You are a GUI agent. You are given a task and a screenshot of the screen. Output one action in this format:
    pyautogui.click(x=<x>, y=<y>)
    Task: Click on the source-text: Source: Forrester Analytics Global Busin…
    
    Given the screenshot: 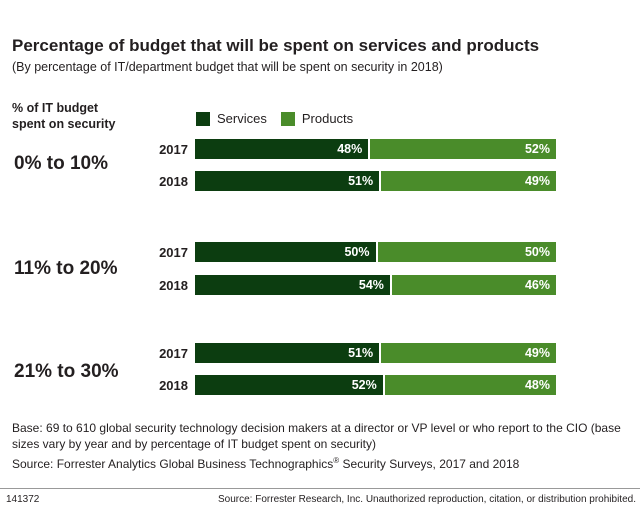 What is the action you would take?
    pyautogui.click(x=173, y=464)
    